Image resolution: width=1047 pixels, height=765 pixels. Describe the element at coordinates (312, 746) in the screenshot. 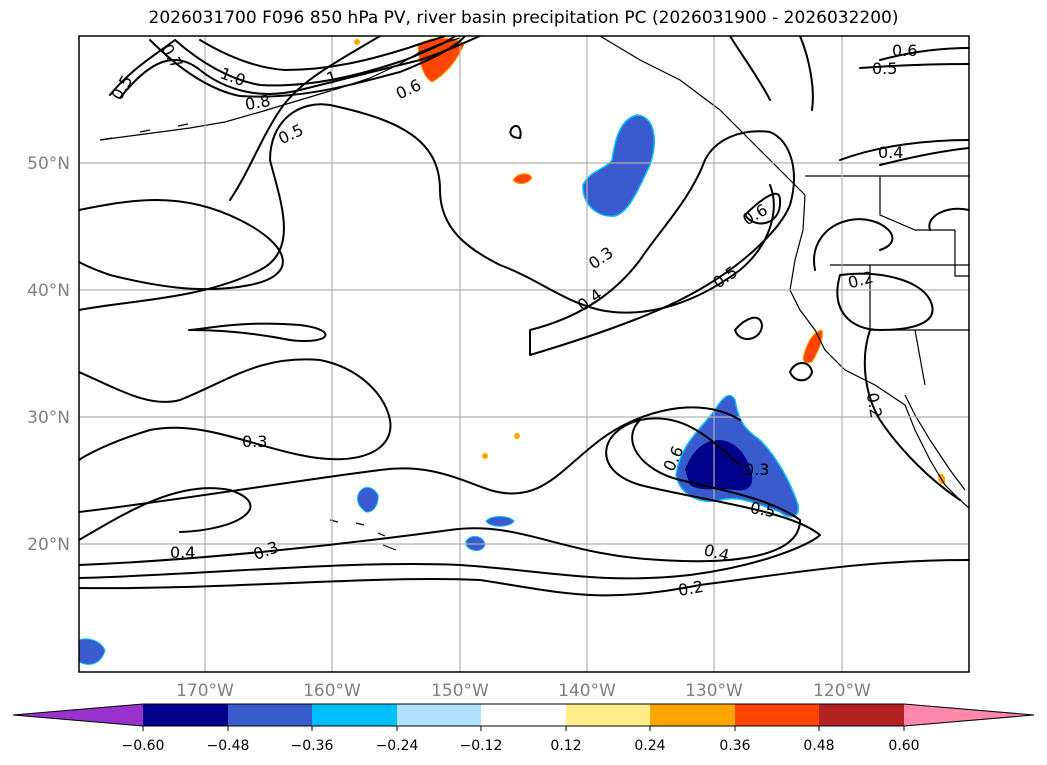

I see `colorbar-tick-label: −0.36` at that location.